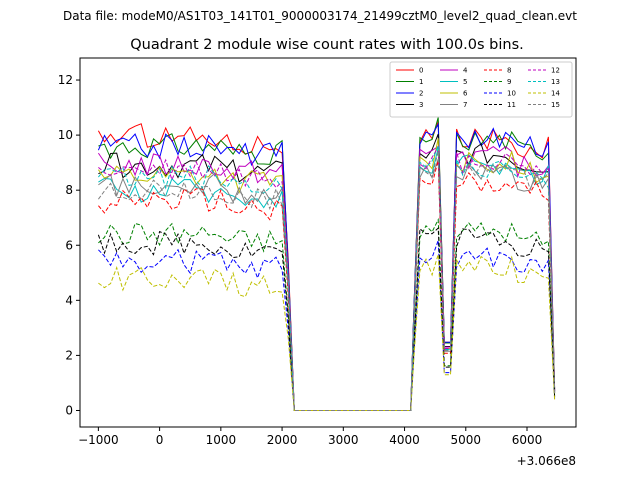 This screenshot has height=480, width=640. Describe the element at coordinates (69, 410) in the screenshot. I see `y-tick-label: 0` at that location.